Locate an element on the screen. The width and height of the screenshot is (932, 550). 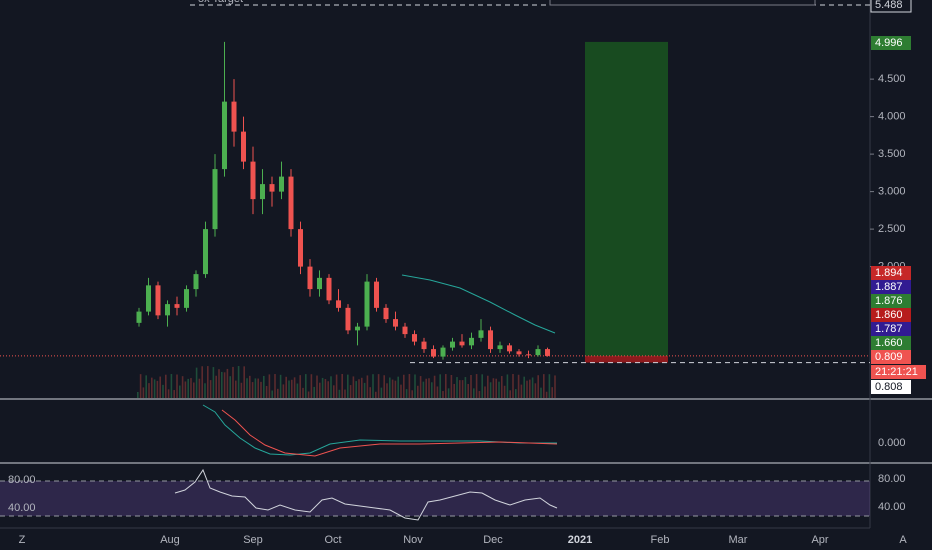
target-label: 5x Target is located at coordinates (220, 2).